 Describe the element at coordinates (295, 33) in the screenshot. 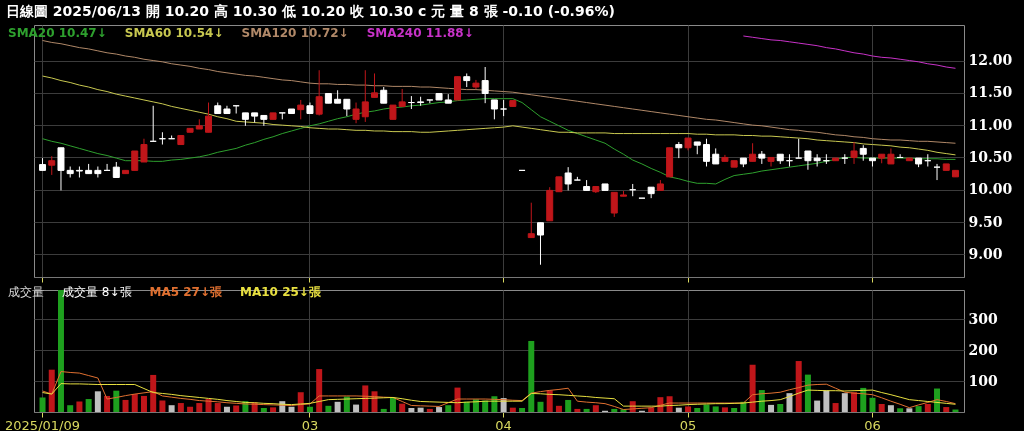

I see `text: SMA120 10.72↓` at that location.